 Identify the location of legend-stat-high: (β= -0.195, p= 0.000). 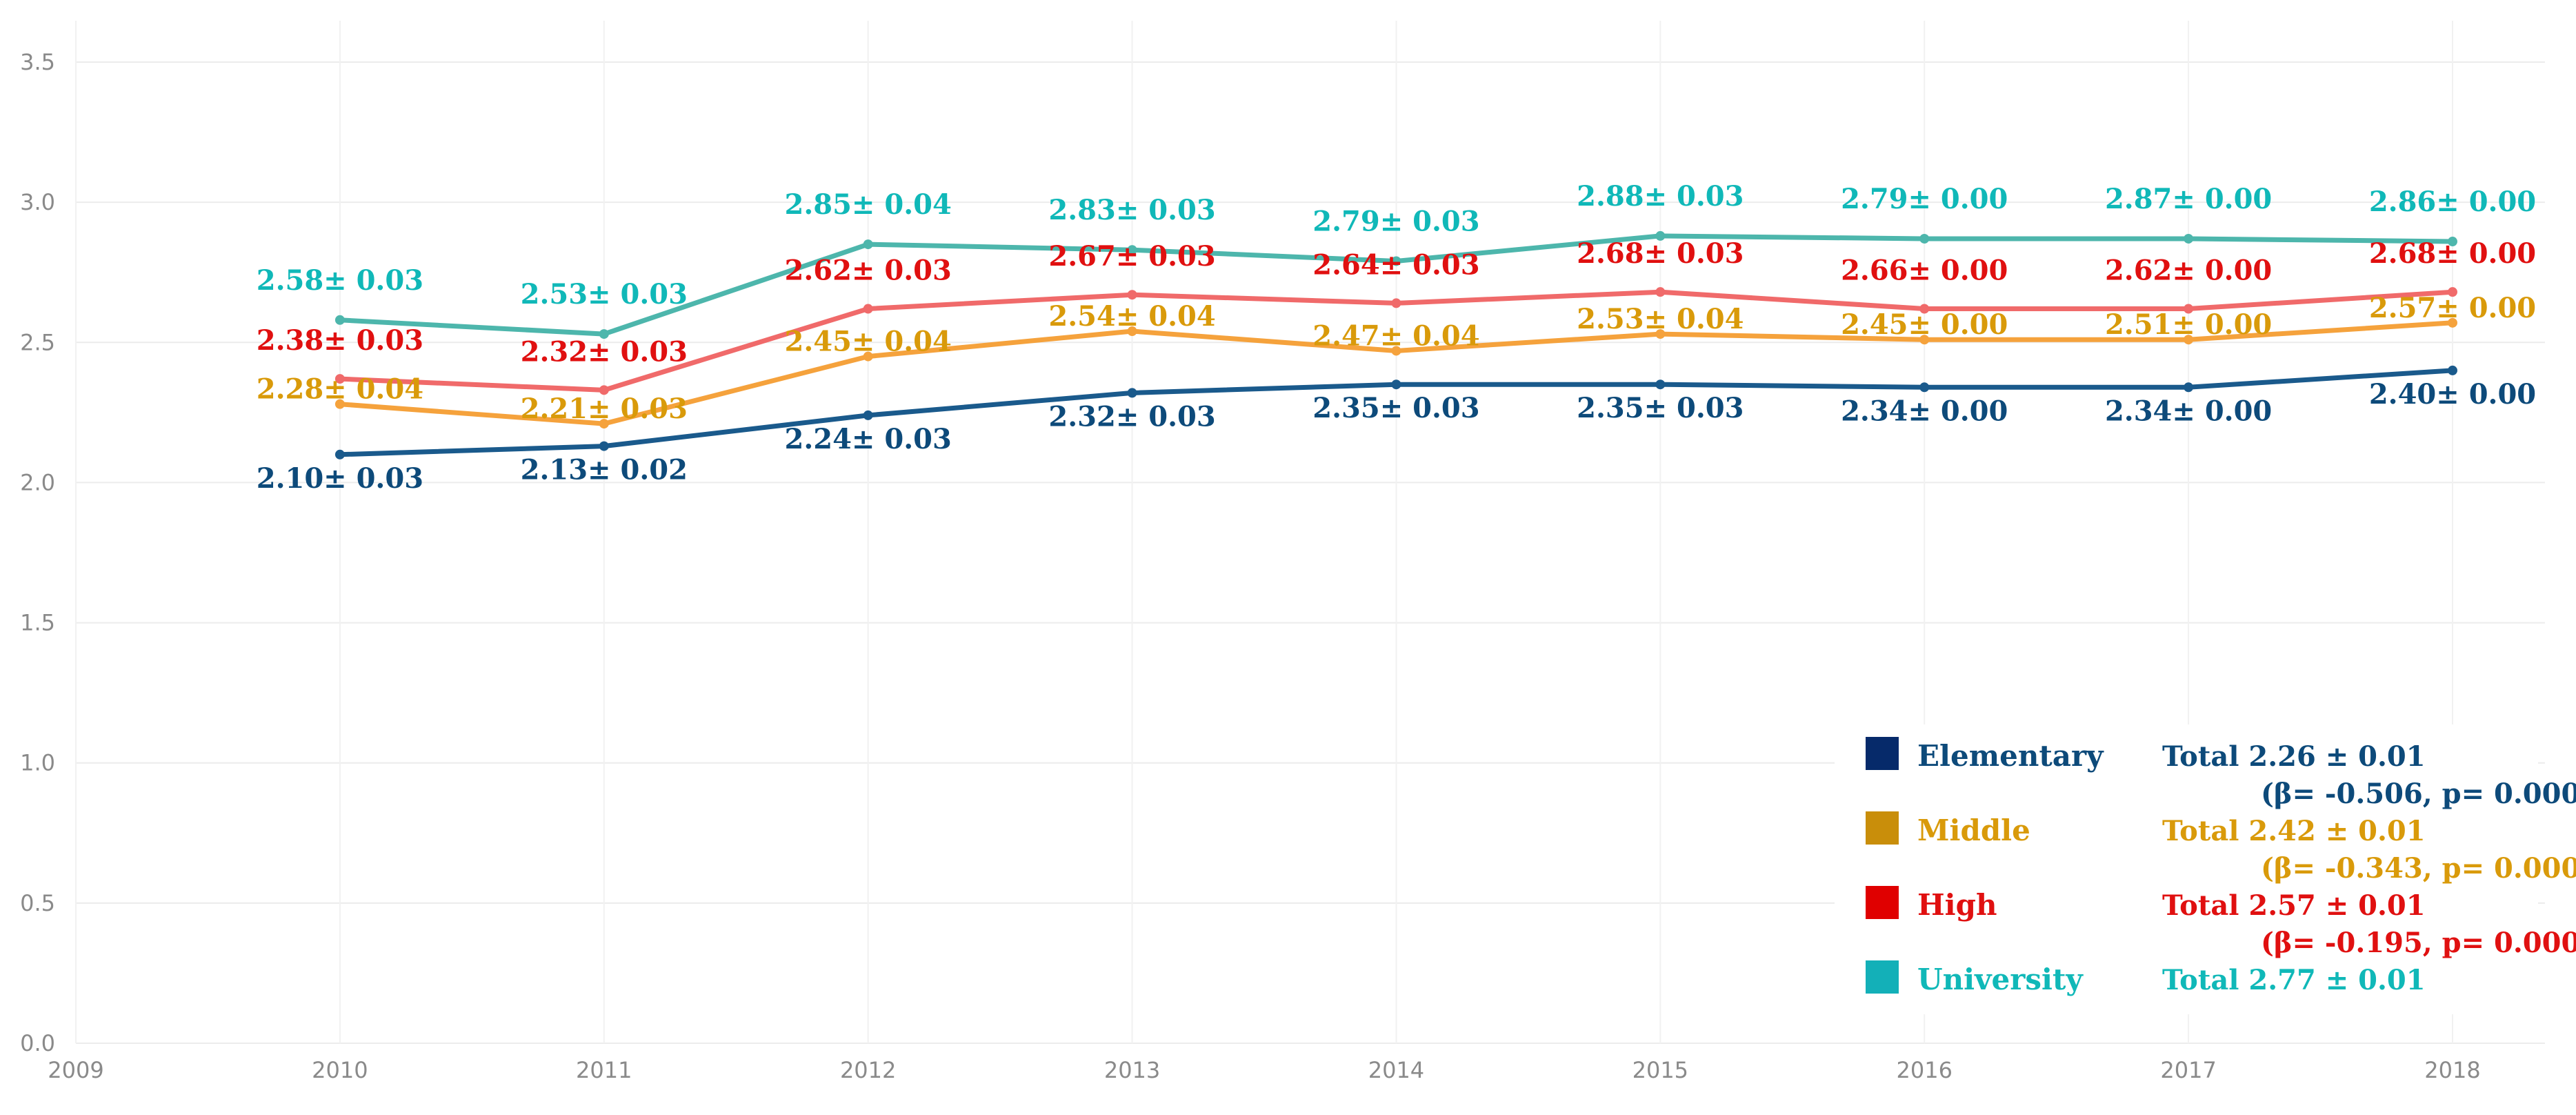
(2418, 943).